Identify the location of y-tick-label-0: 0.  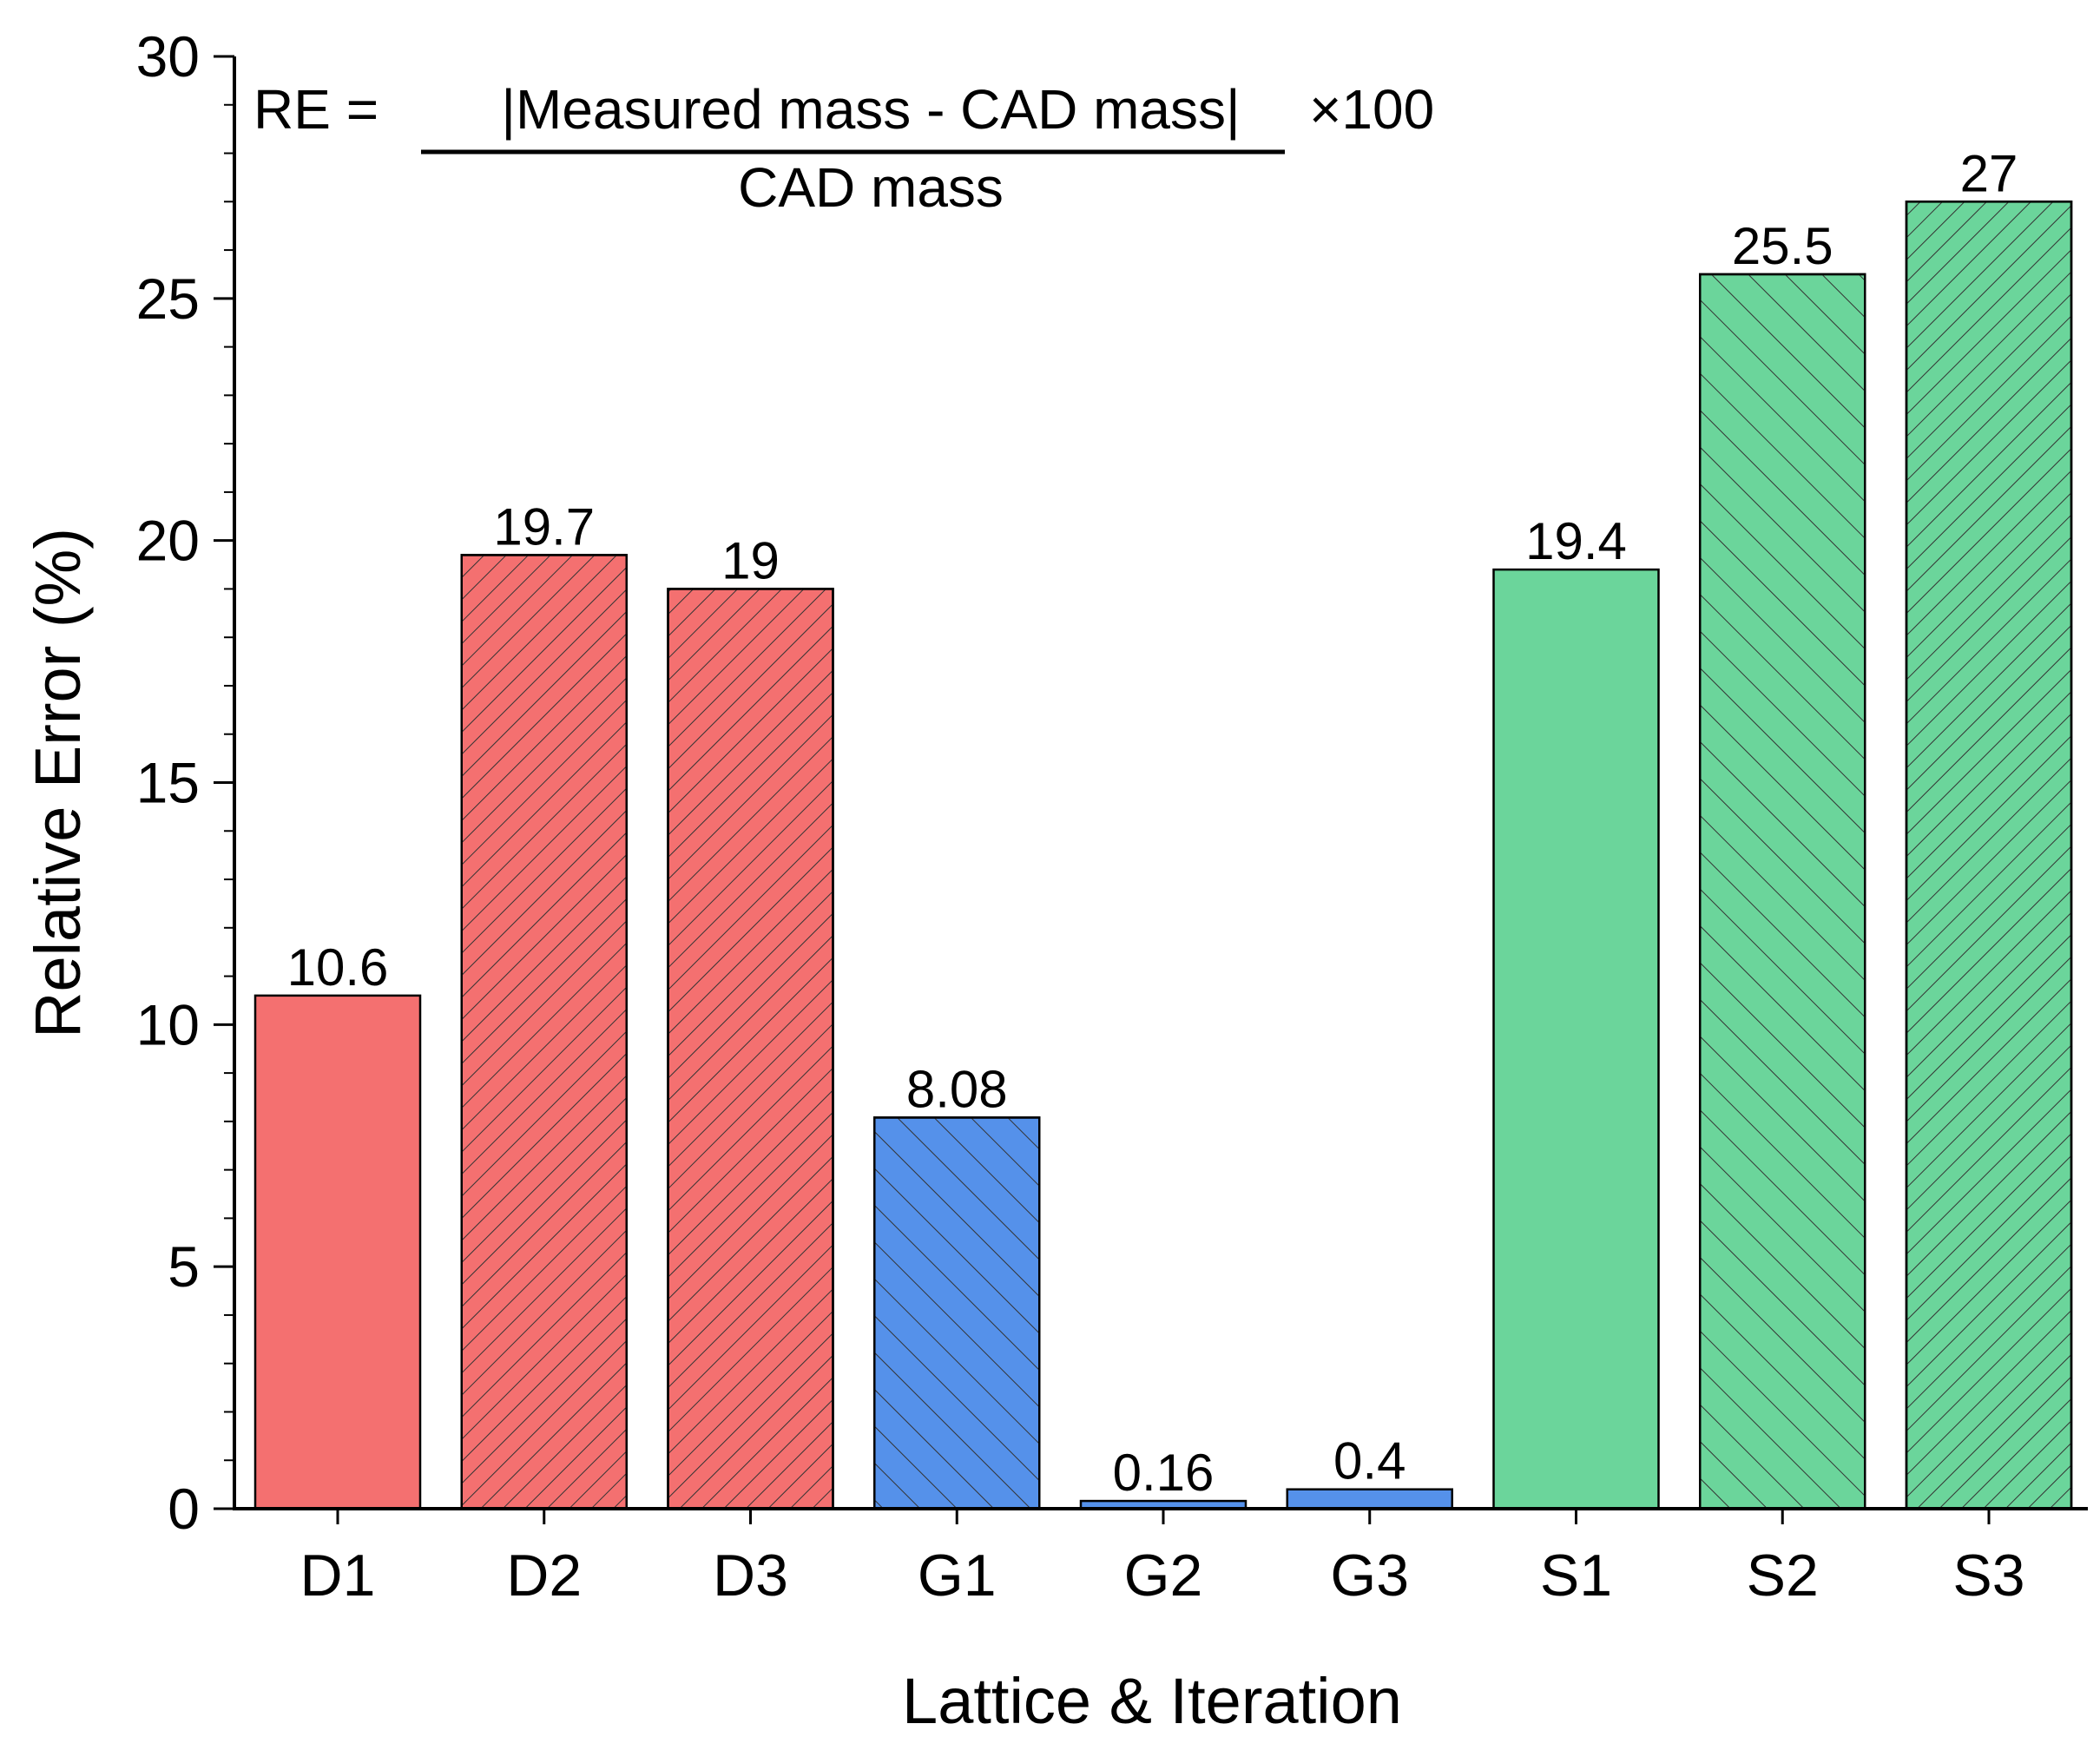
(184, 1509).